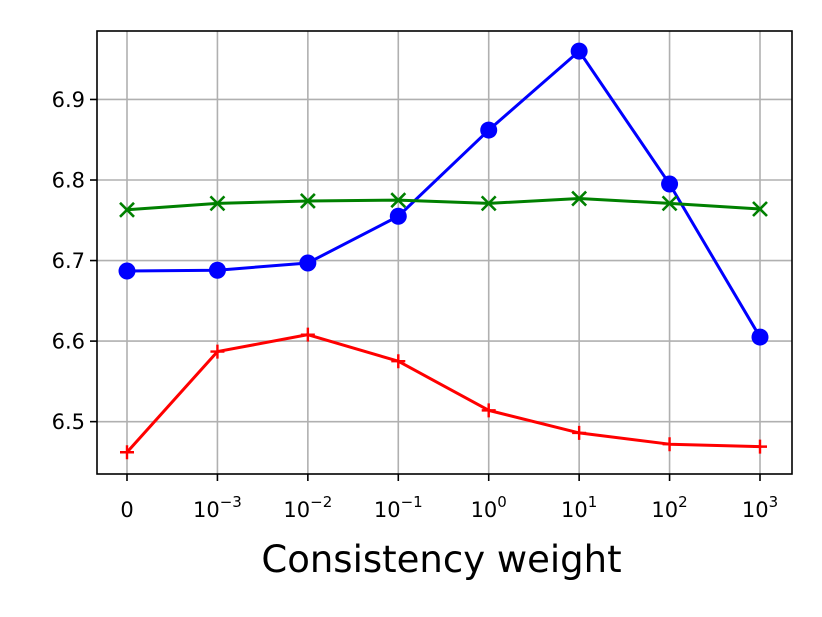 This screenshot has width=822, height=617. I want to click on x-tick-label: 10², so click(669, 507).